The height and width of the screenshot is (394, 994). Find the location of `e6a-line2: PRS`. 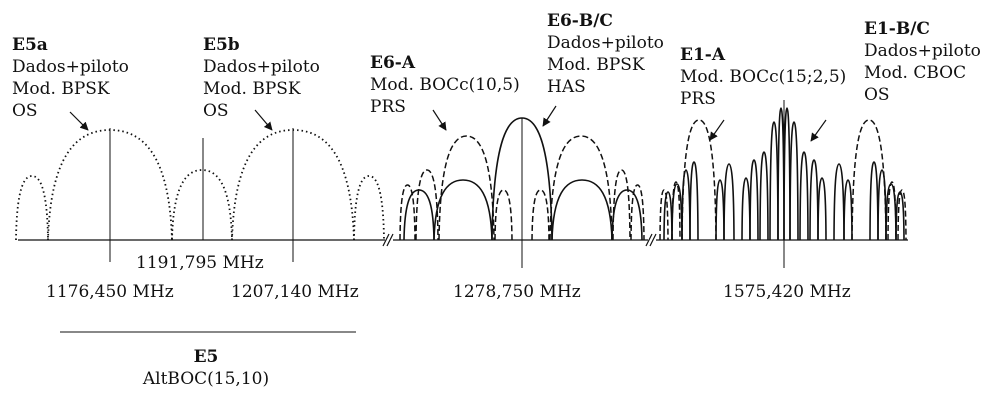

e6a-line2: PRS is located at coordinates (388, 107).